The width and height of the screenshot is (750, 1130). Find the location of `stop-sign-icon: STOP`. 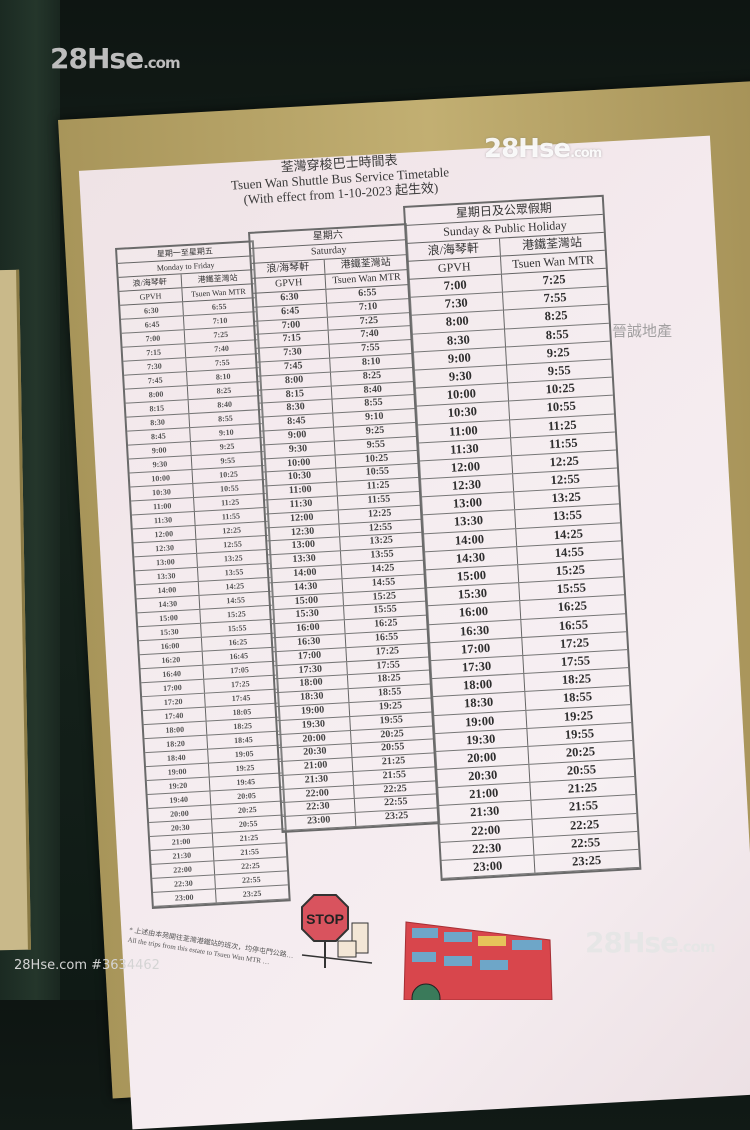

stop-sign-icon: STOP is located at coordinates (337, 931).